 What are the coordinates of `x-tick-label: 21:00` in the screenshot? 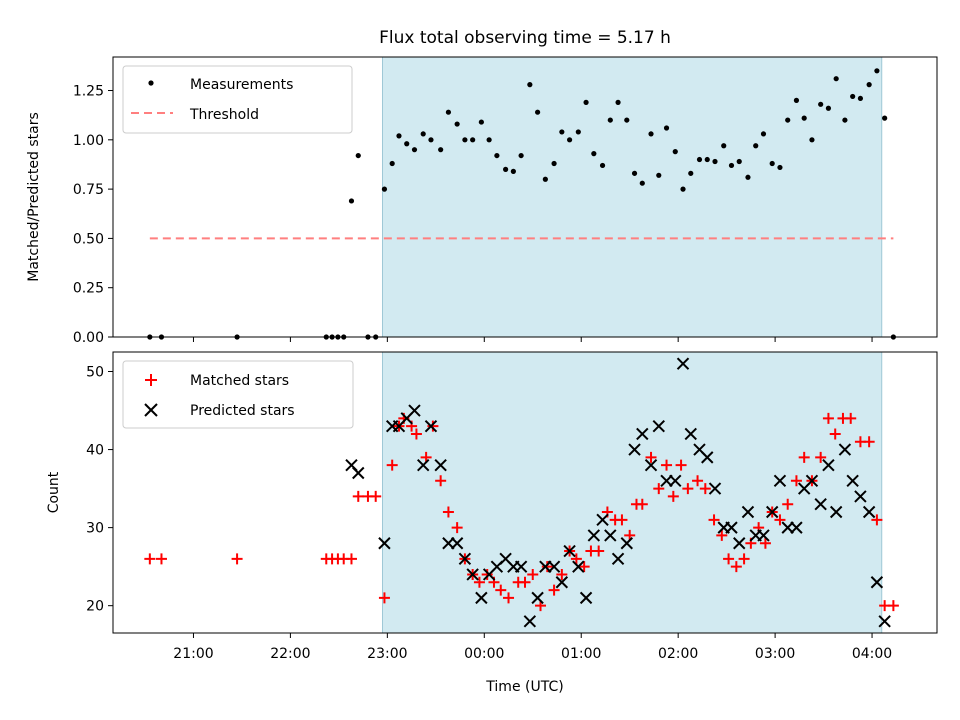 It's located at (193, 654).